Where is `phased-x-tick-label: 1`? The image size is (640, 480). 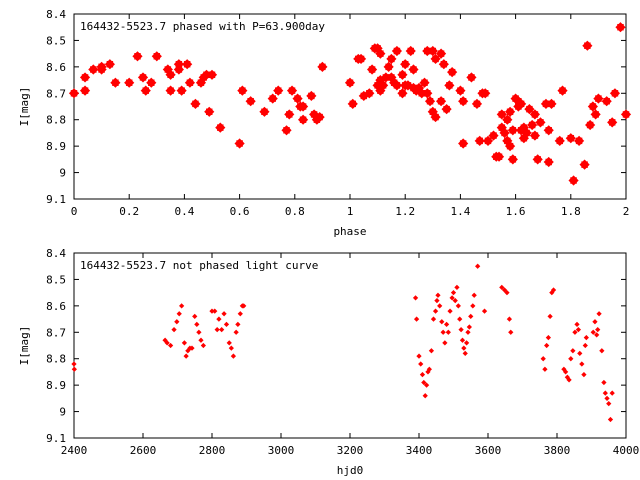 phased-x-tick-label: 1 is located at coordinates (350, 211).